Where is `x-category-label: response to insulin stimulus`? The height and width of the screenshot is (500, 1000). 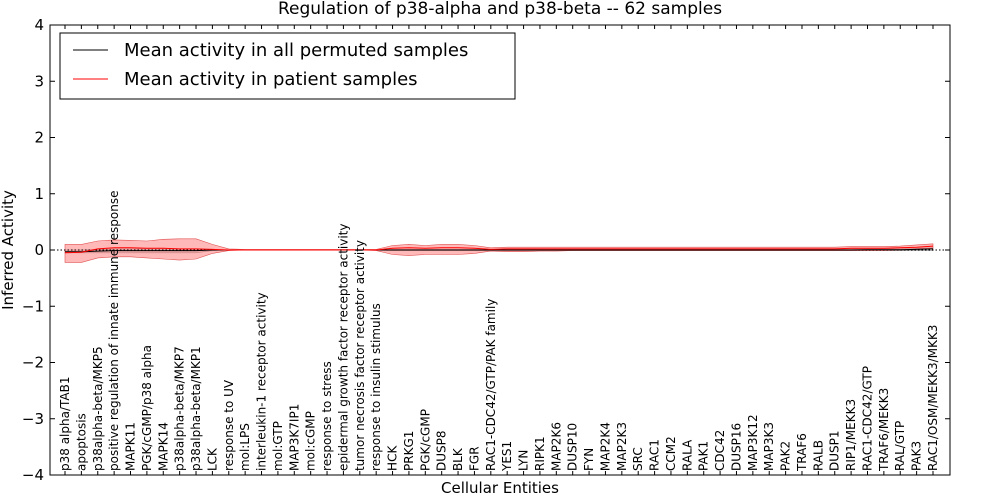 x-category-label: response to insulin stimulus is located at coordinates (376, 387).